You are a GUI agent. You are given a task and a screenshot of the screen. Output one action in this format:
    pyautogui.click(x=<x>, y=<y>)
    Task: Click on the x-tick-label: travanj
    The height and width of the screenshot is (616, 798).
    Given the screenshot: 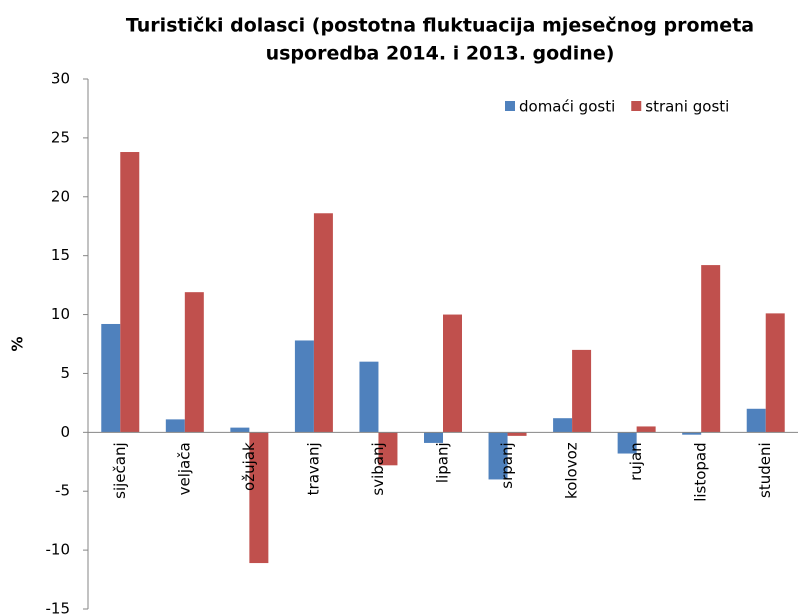 What is the action you would take?
    pyautogui.click(x=313, y=468)
    